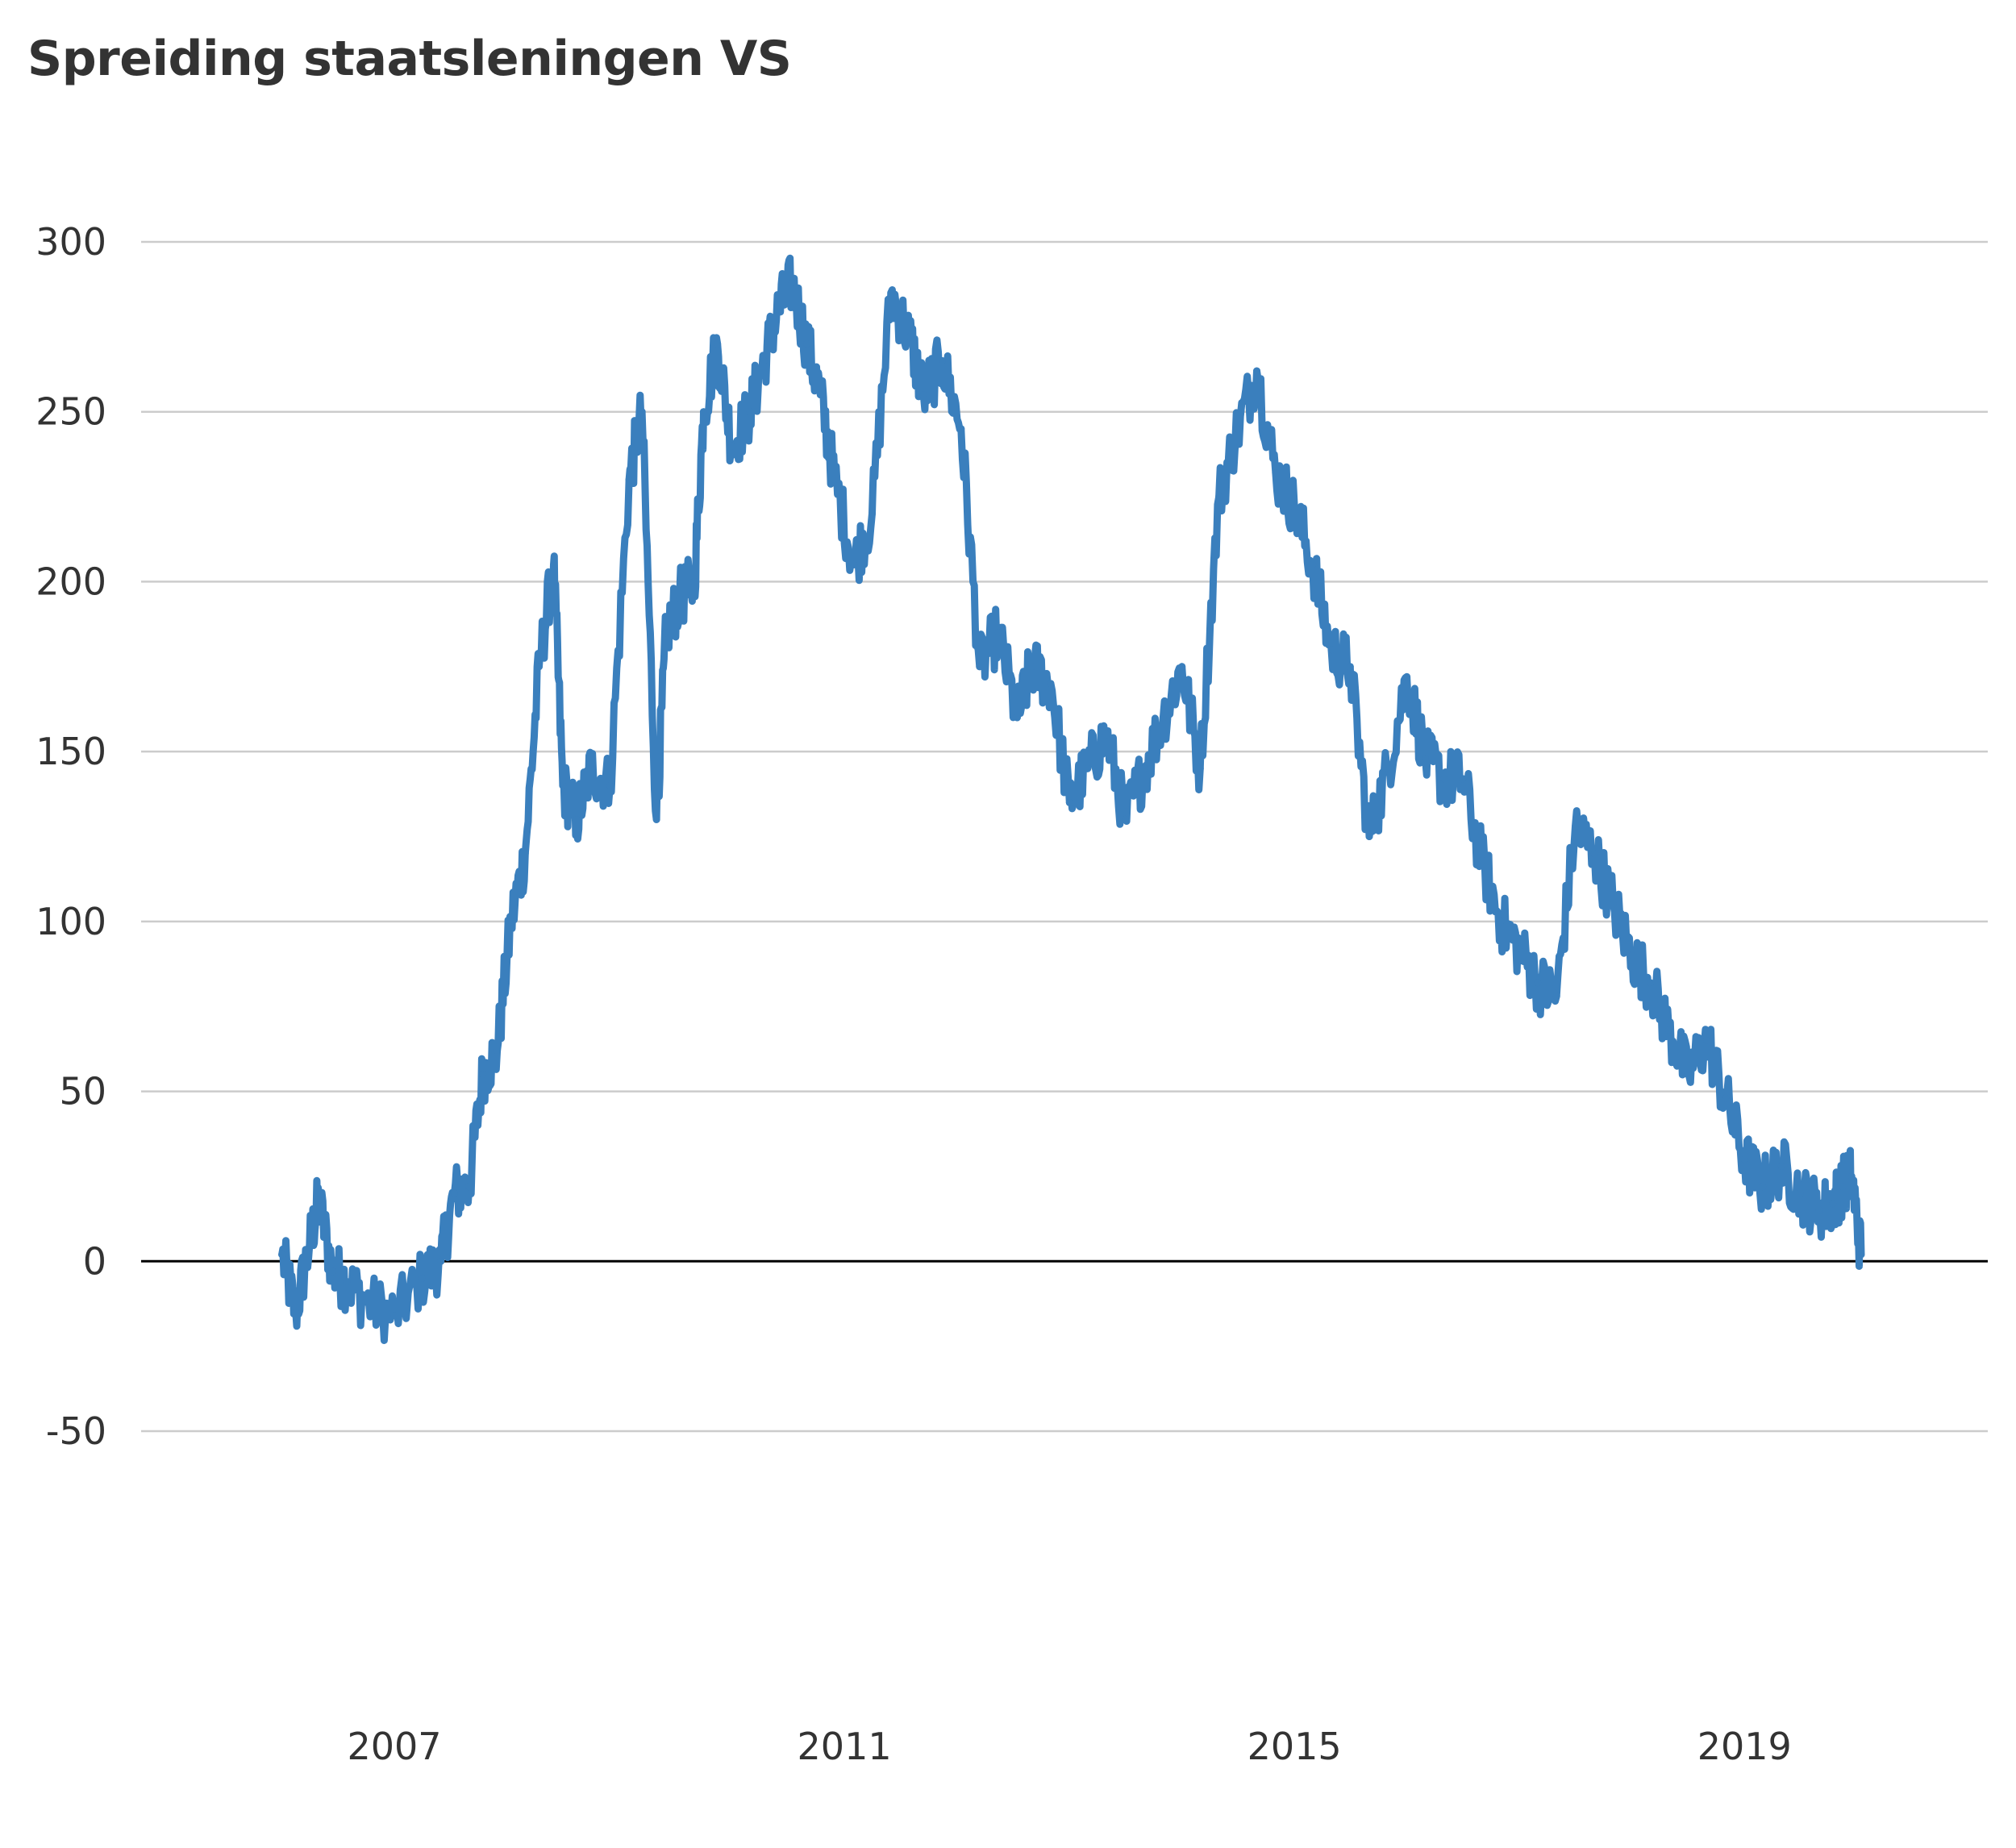 Image resolution: width=2016 pixels, height=1848 pixels. What do you see at coordinates (1295, 1746) in the screenshot?
I see `x-tick-label: 2015` at bounding box center [1295, 1746].